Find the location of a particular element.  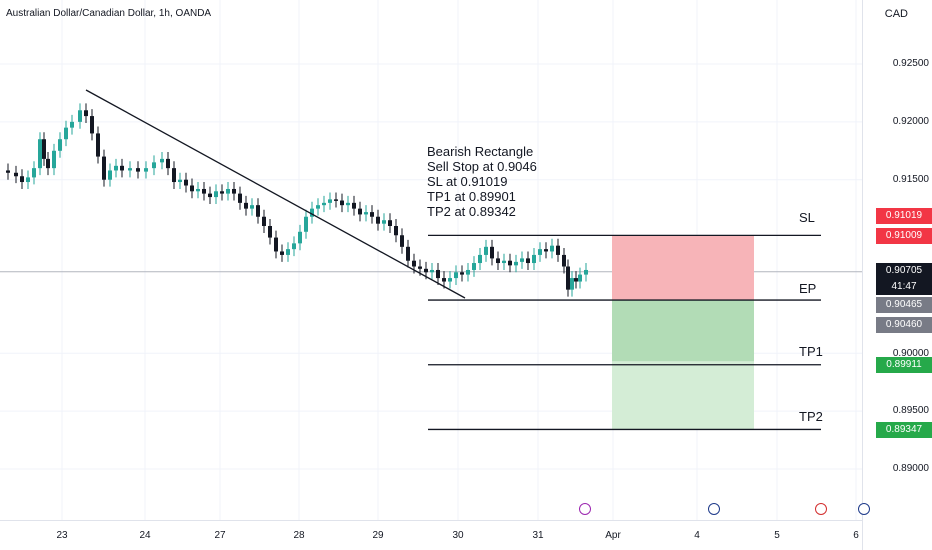

price-tick: 0.89500 is located at coordinates (910, 410).